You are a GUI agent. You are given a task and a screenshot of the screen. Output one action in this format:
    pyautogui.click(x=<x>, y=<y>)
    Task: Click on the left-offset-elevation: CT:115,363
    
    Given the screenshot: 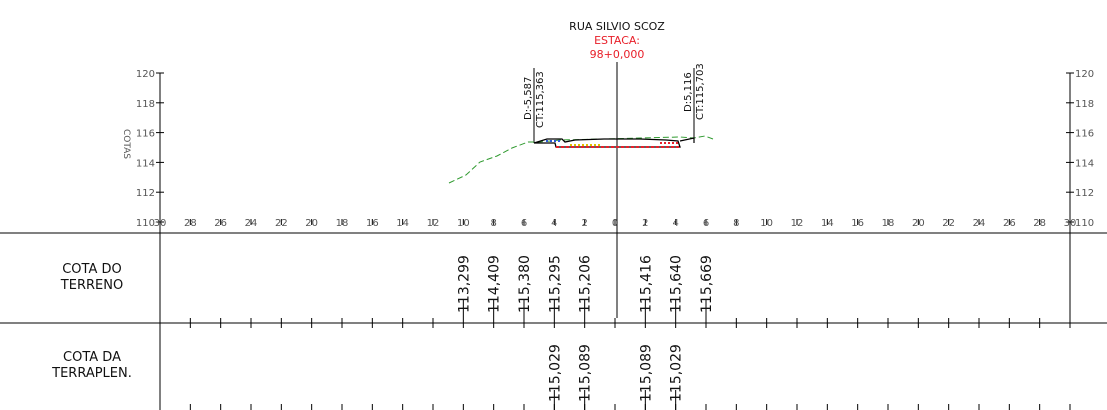 What is the action you would take?
    pyautogui.click(x=540, y=99)
    